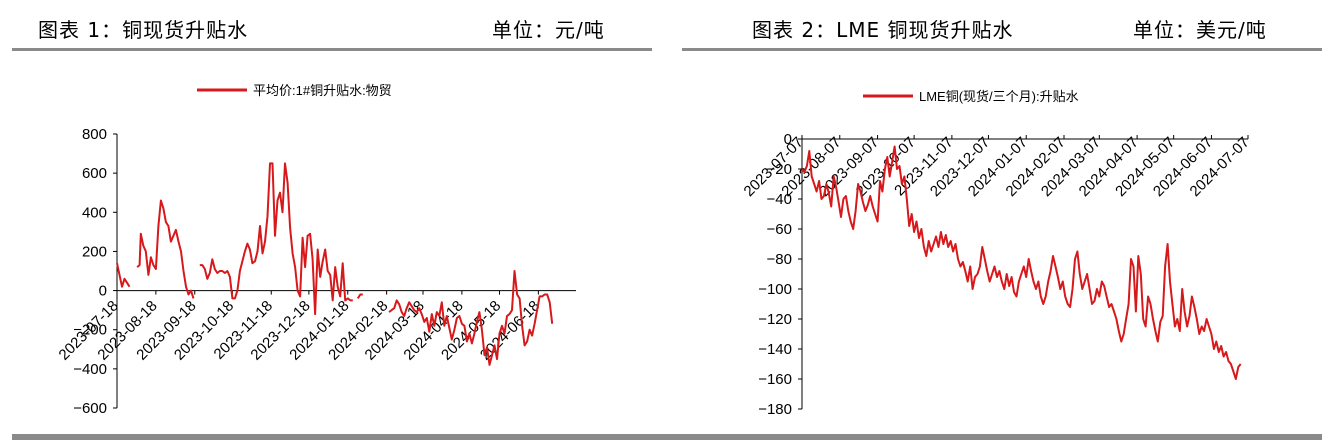 The width and height of the screenshot is (1334, 442). Describe the element at coordinates (90, 408) in the screenshot. I see `left-chart-y-tick-label: −600` at that location.